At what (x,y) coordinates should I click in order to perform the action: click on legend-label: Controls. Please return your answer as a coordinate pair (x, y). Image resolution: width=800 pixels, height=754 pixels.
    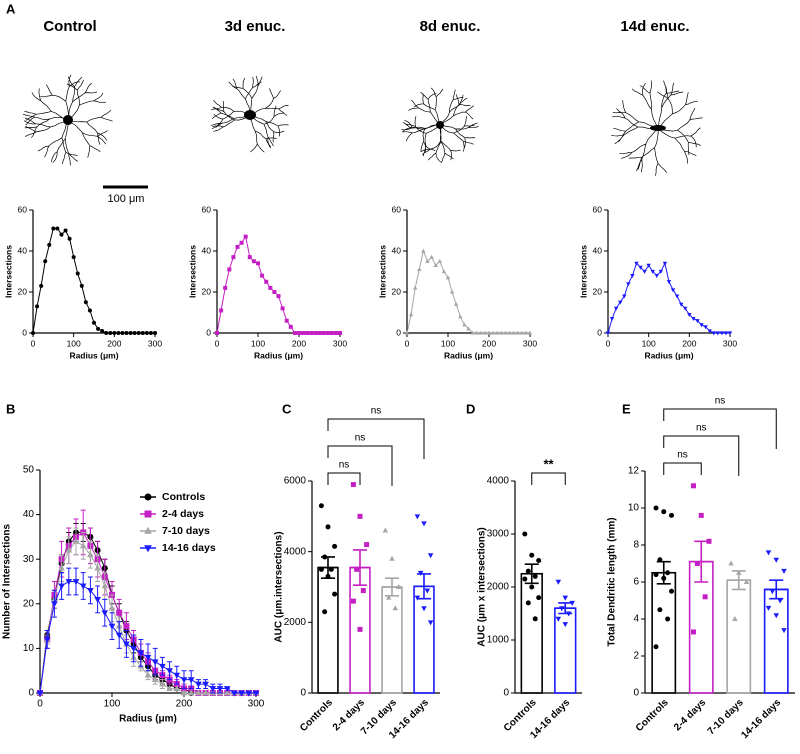
    Looking at the image, I should click on (183, 497).